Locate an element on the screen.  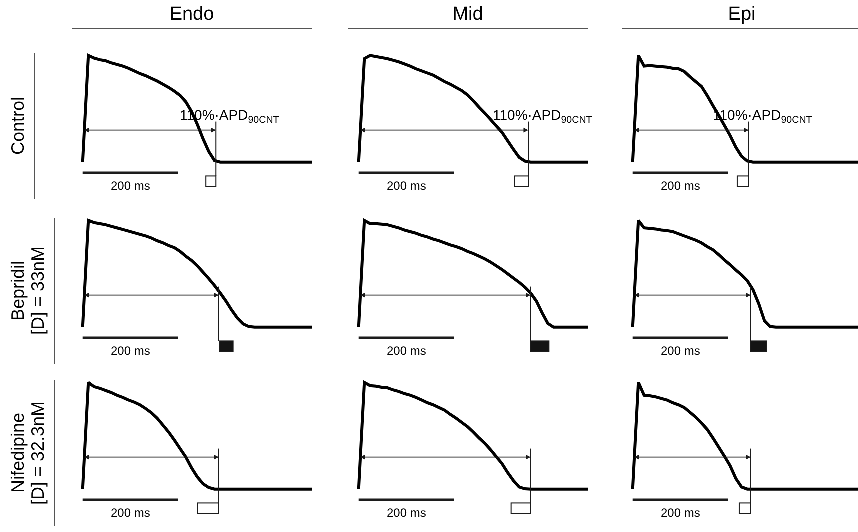
chart-title: Epi is located at coordinates (740, 15).